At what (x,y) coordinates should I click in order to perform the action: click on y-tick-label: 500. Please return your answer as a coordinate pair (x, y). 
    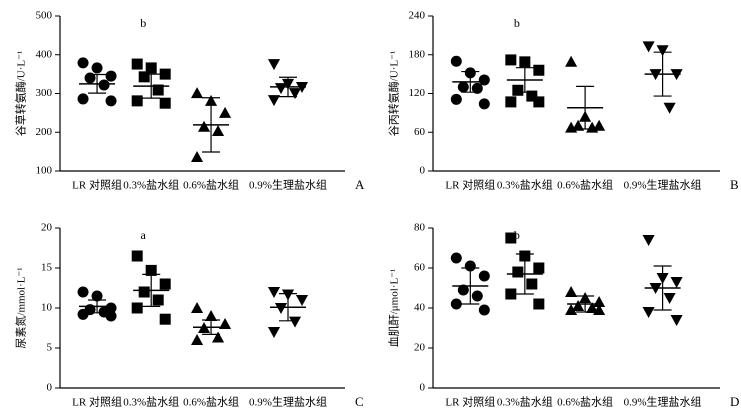
    Looking at the image, I should click on (44, 16).